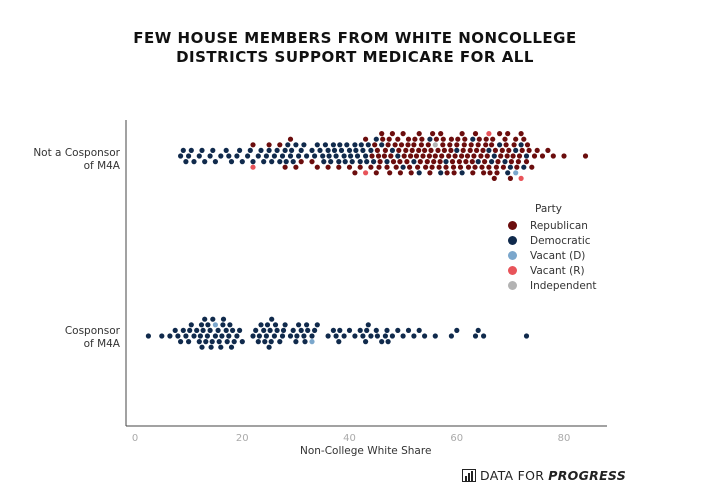  Describe the element at coordinates (349, 438) in the screenshot. I see `x-tick-label: 40` at that location.